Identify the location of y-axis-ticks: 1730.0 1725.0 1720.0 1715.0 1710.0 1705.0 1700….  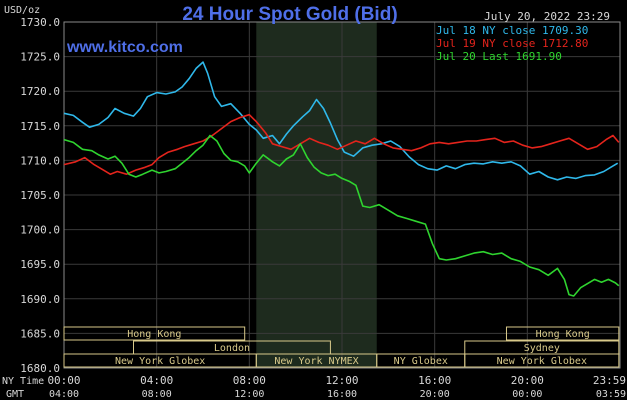
(40, 195).